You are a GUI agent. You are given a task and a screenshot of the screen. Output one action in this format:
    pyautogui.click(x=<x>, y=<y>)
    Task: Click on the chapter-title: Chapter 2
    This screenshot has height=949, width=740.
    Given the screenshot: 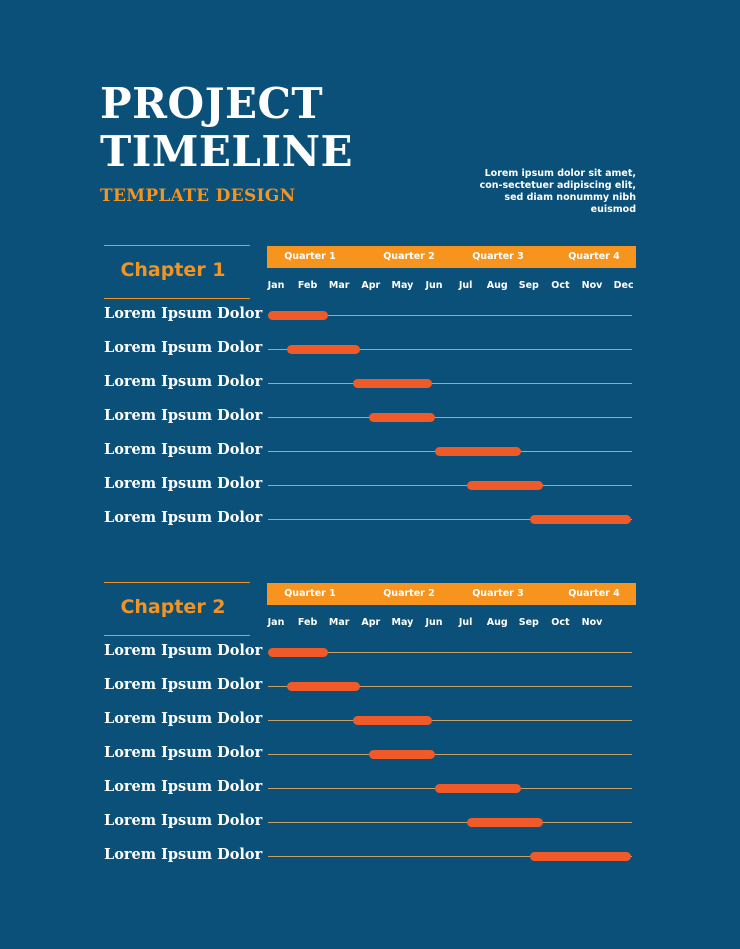 What is the action you would take?
    pyautogui.click(x=173, y=607)
    